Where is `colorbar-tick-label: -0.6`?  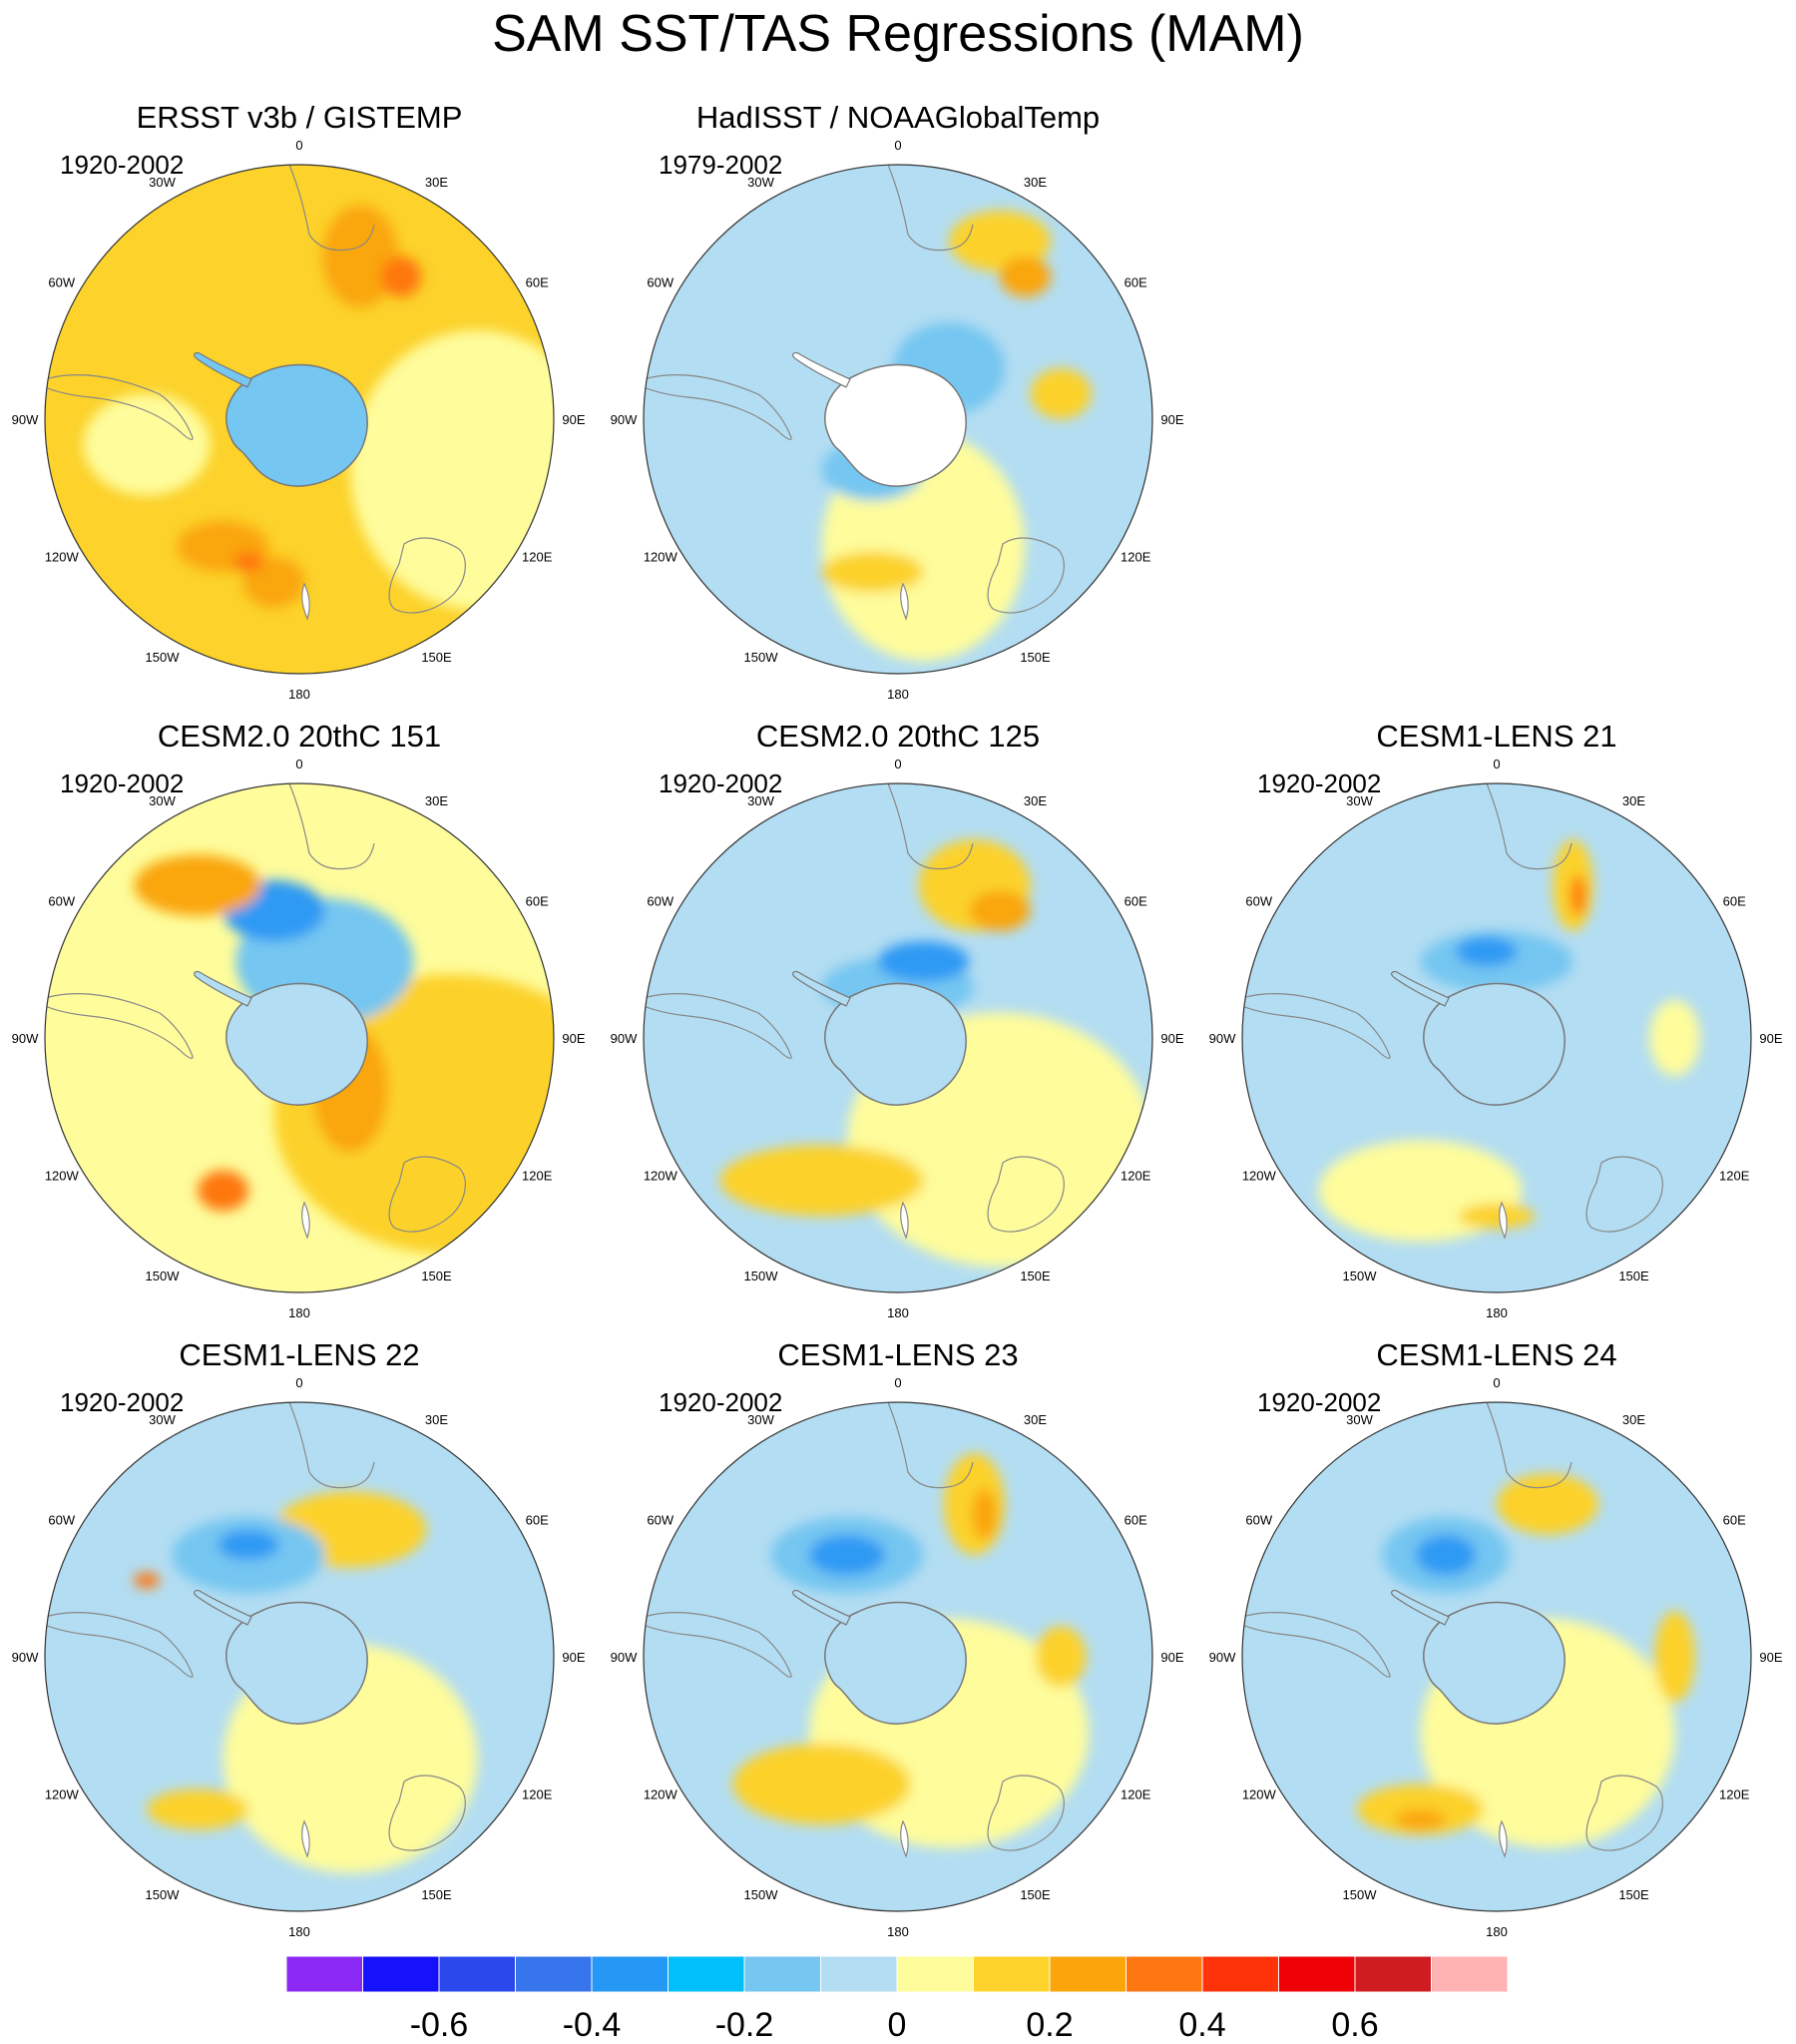 colorbar-tick-label: -0.6 is located at coordinates (439, 2025).